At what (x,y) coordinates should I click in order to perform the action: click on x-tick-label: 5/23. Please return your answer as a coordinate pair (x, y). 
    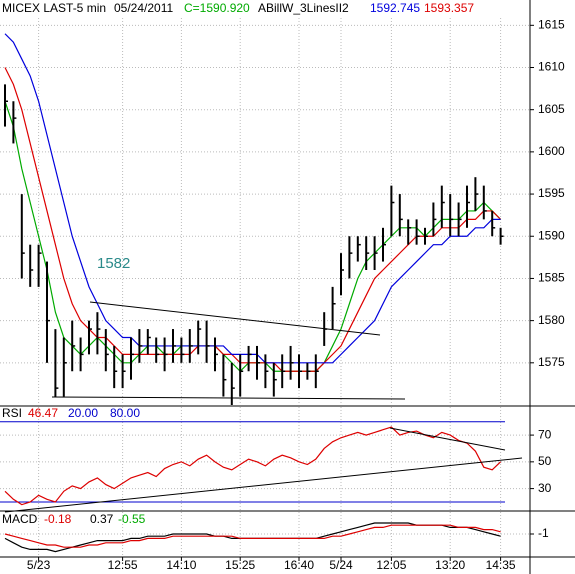
    Looking at the image, I should click on (39, 565).